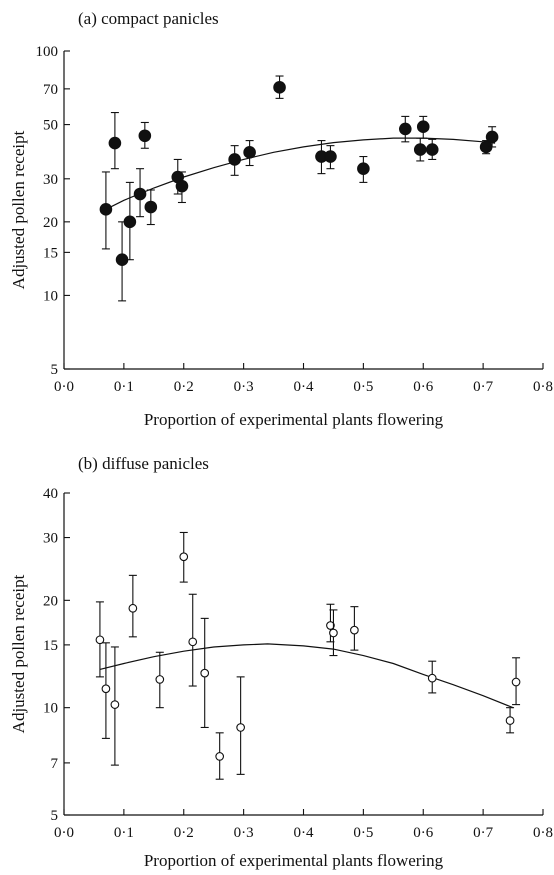 This screenshot has width=554, height=875. Describe the element at coordinates (148, 18) in the screenshot. I see `panel-title: (a) compact panicles` at that location.